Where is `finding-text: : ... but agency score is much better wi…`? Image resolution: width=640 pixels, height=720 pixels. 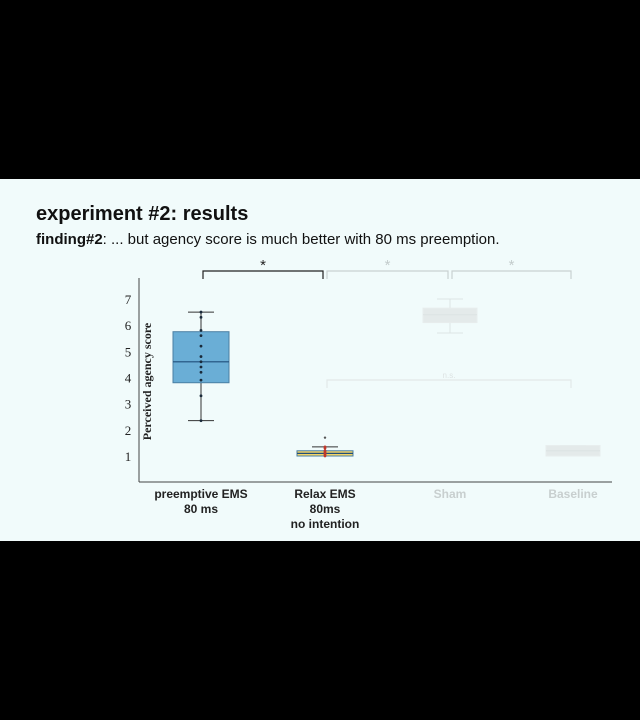 finding-text: : ... but agency score is much better wi… is located at coordinates (301, 239).